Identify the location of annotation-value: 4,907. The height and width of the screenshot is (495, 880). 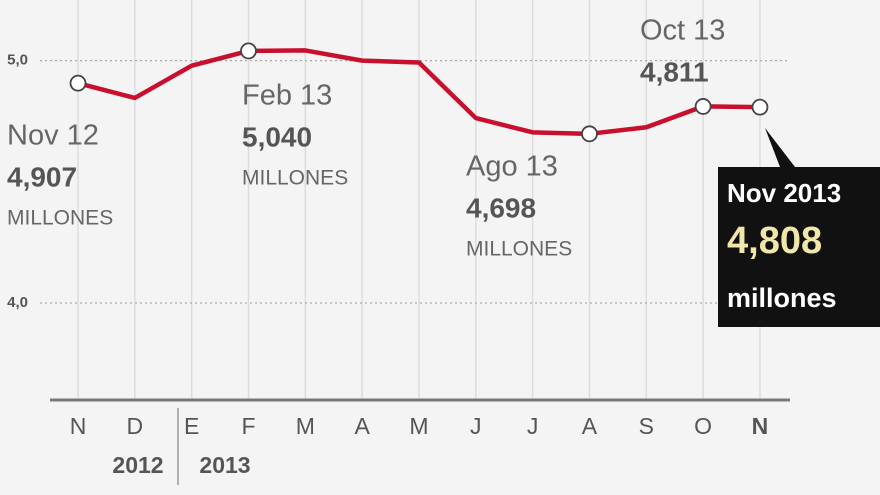
(42, 176).